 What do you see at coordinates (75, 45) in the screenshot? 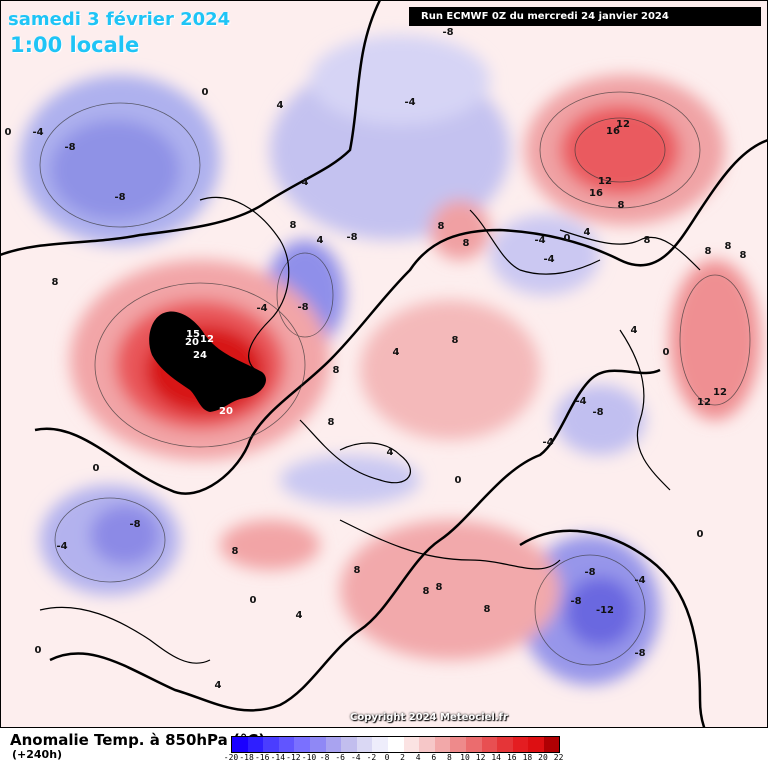
I see `forecast-local-time: 1:00 locale` at bounding box center [75, 45].